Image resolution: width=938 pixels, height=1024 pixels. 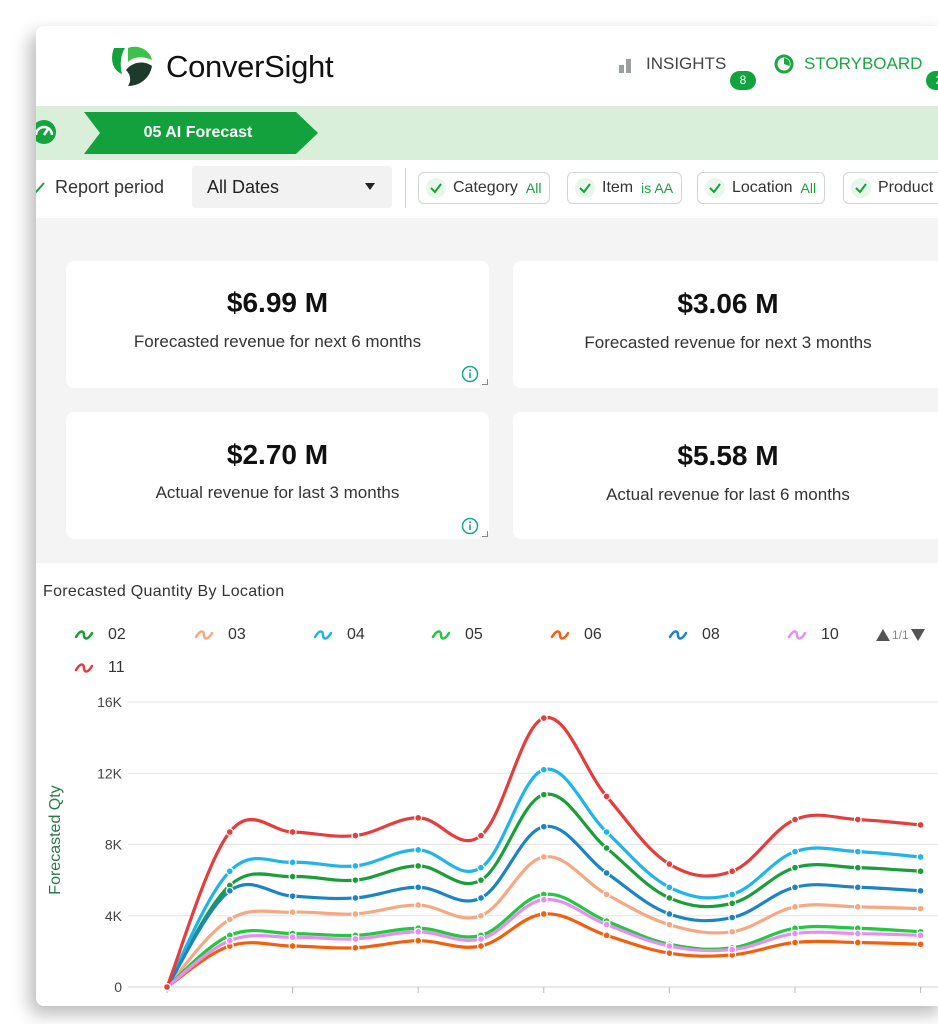 What do you see at coordinates (47, 132) in the screenshot?
I see `dashboard-gauge-icon` at bounding box center [47, 132].